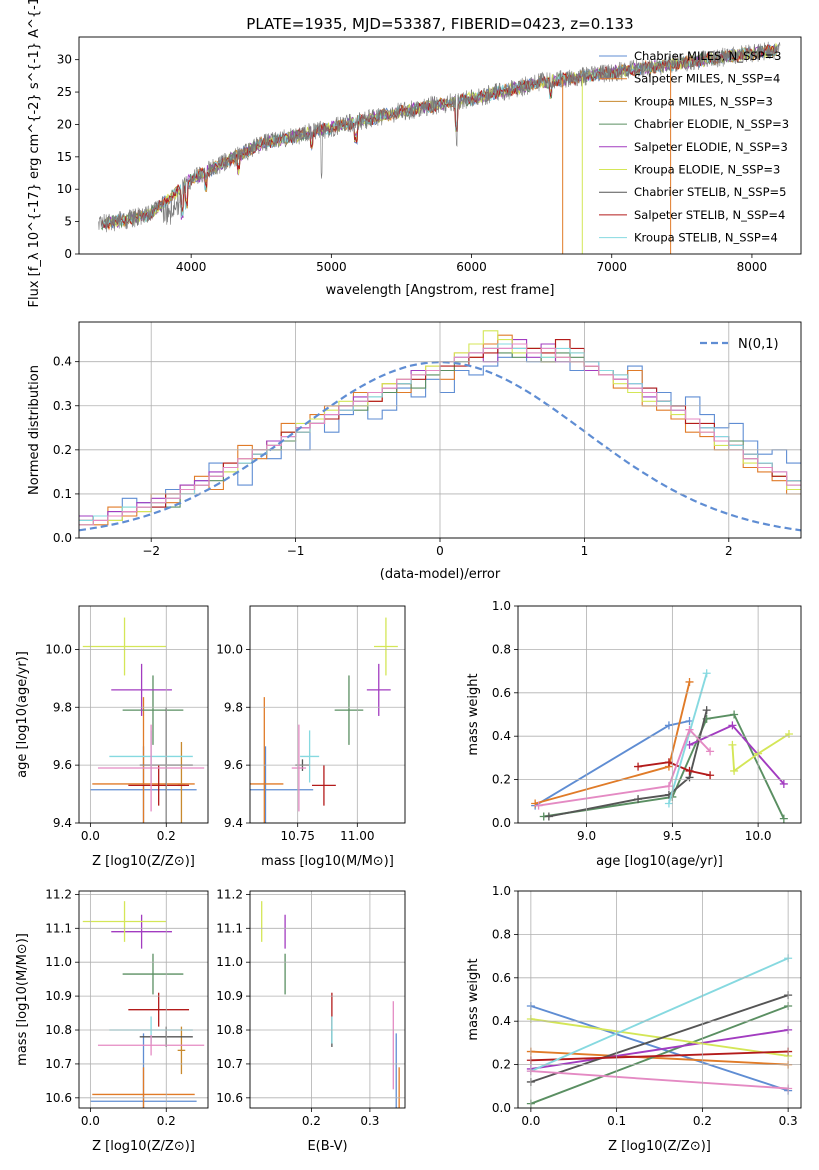 This screenshot has height=1170, width=819. Describe the element at coordinates (758, 344) in the screenshot. I see `legend-label: N(0,1)` at that location.